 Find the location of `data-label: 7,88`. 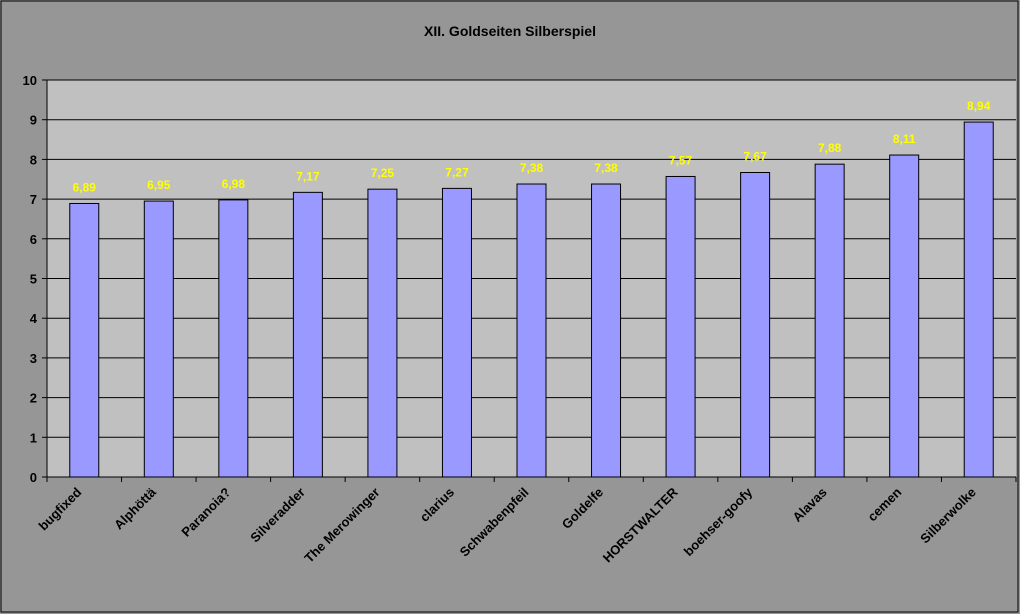

data-label: 7,88 is located at coordinates (830, 148).